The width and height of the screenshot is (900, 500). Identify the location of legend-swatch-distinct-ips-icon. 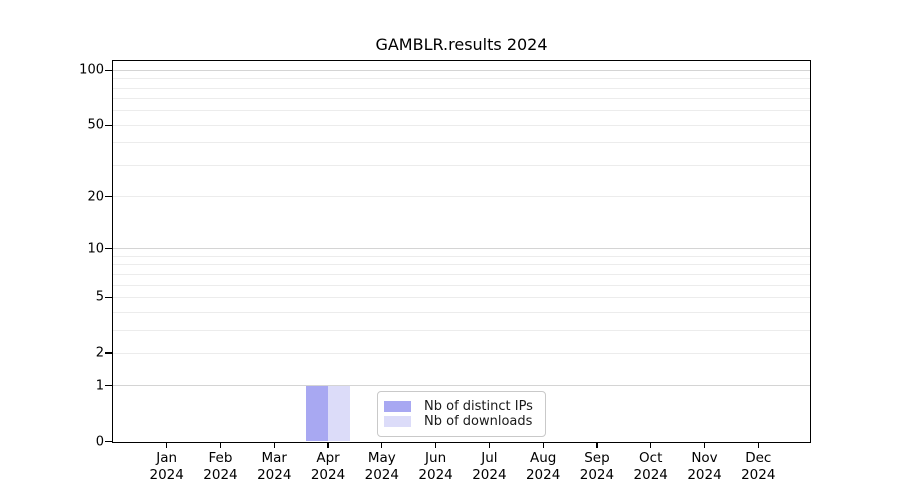
(397, 406).